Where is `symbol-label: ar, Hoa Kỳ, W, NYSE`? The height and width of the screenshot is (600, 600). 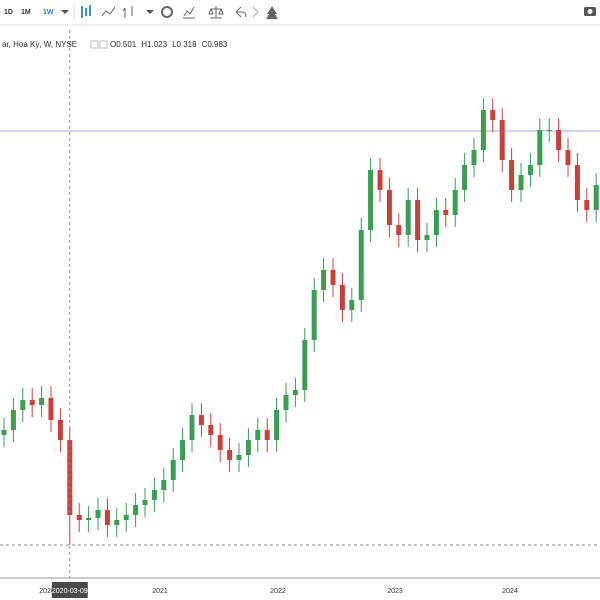
symbol-label: ar, Hoa Kỳ, W, NYSE is located at coordinates (39, 44).